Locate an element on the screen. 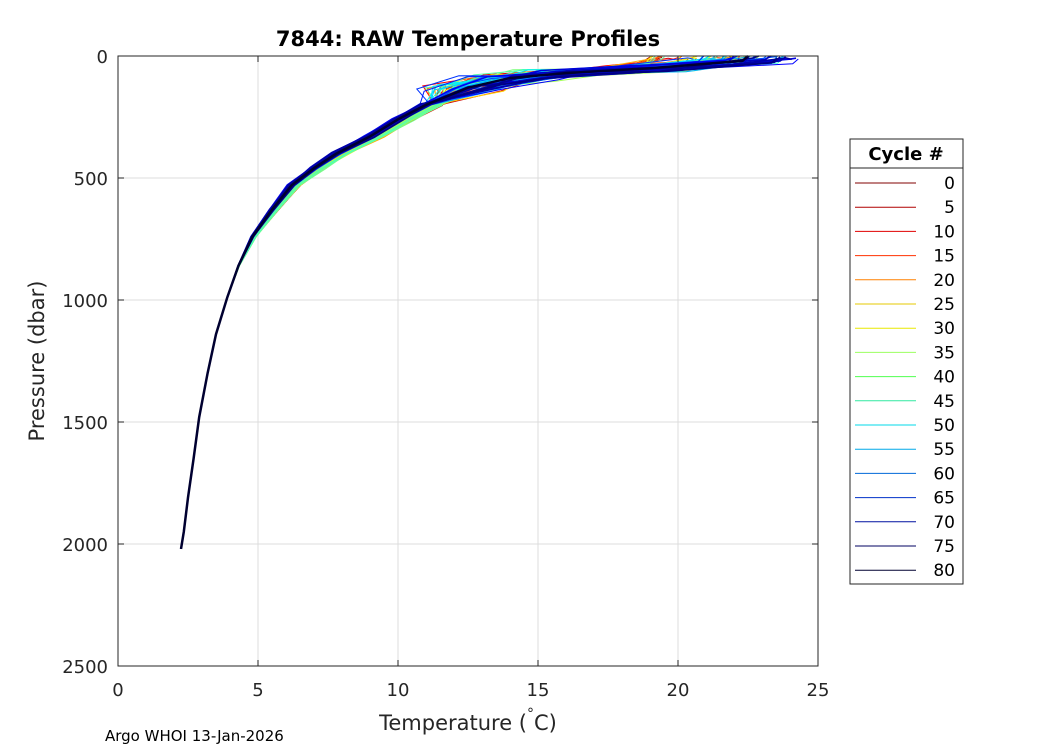 The height and width of the screenshot is (750, 1050). y-tick-label: 2500 is located at coordinates (85, 667).